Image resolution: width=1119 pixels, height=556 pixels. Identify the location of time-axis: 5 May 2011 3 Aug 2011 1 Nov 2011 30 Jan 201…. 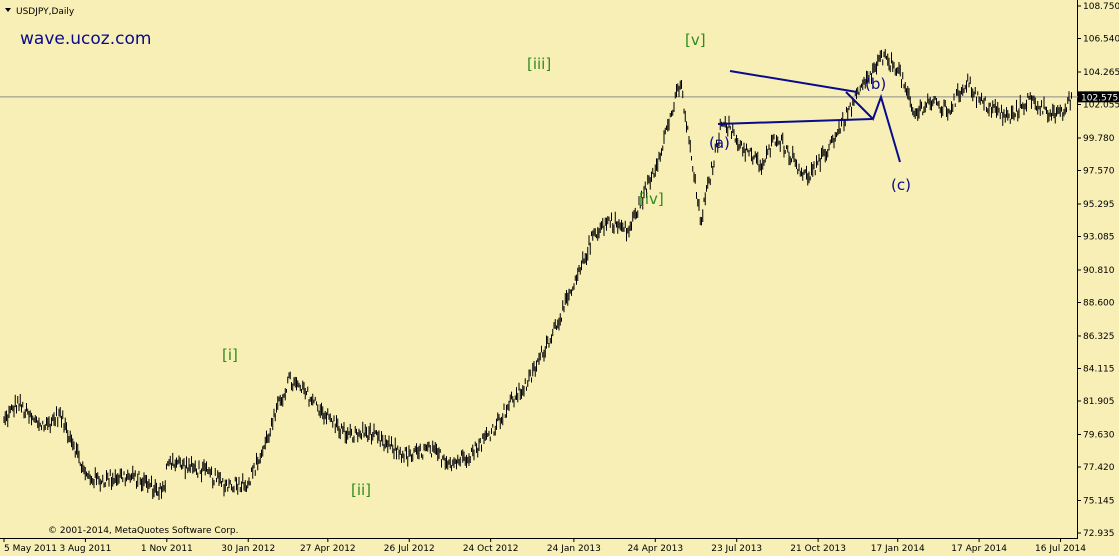
(544, 546).